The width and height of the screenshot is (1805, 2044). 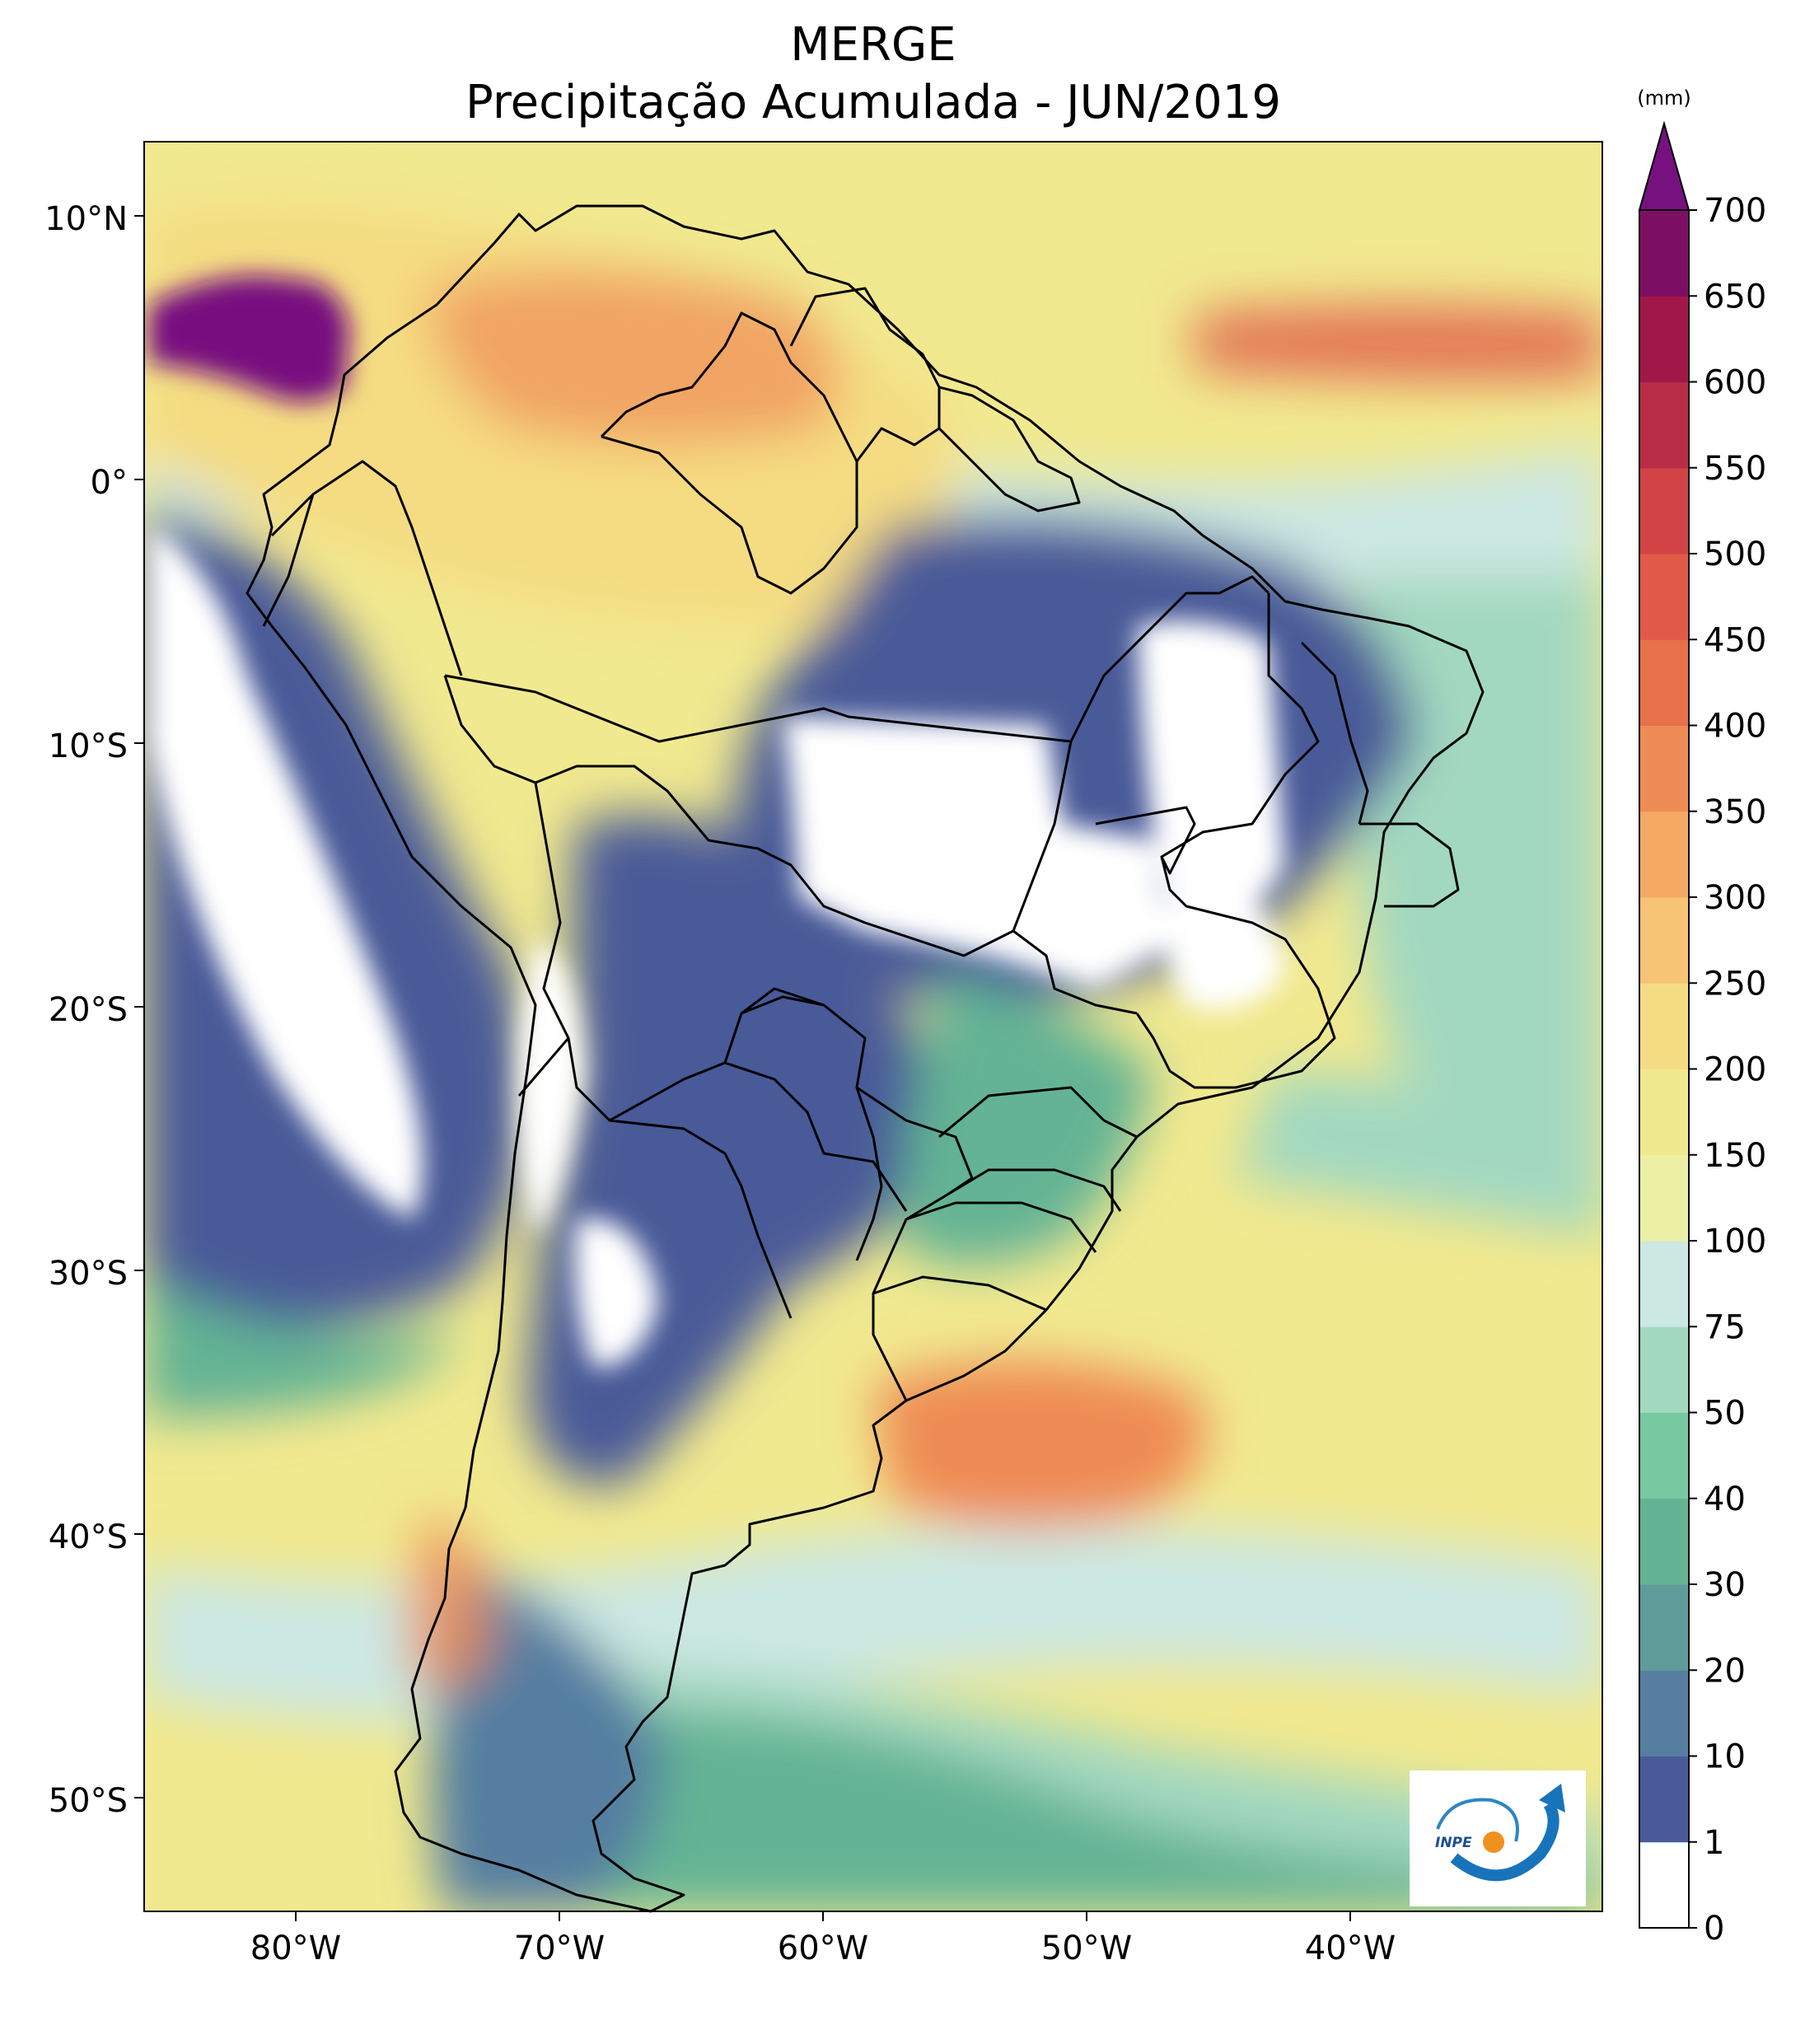 I want to click on logo-arrow, so click(x=1505, y=1841).